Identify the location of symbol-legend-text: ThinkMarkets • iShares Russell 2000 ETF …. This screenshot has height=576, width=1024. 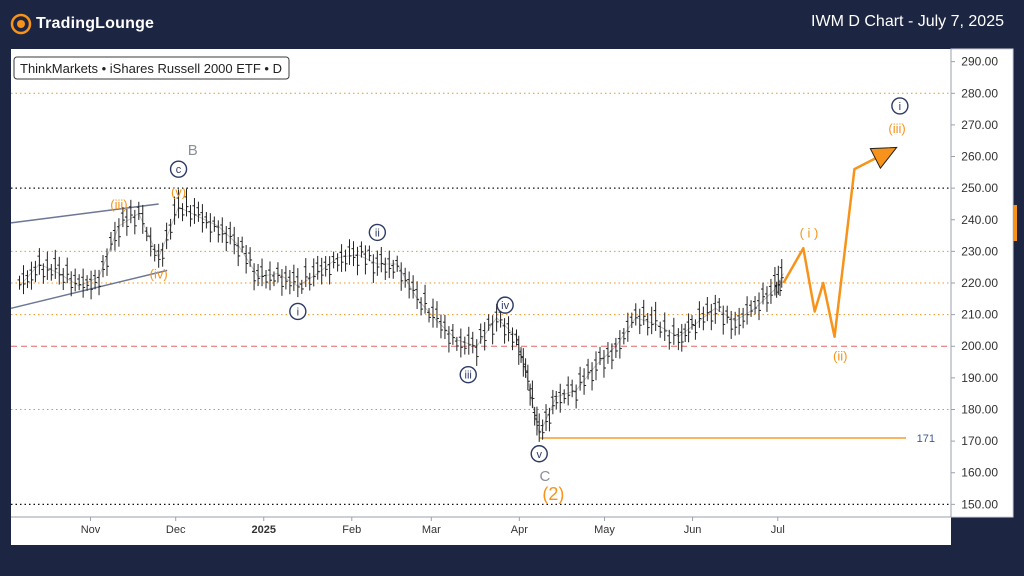
(151, 68).